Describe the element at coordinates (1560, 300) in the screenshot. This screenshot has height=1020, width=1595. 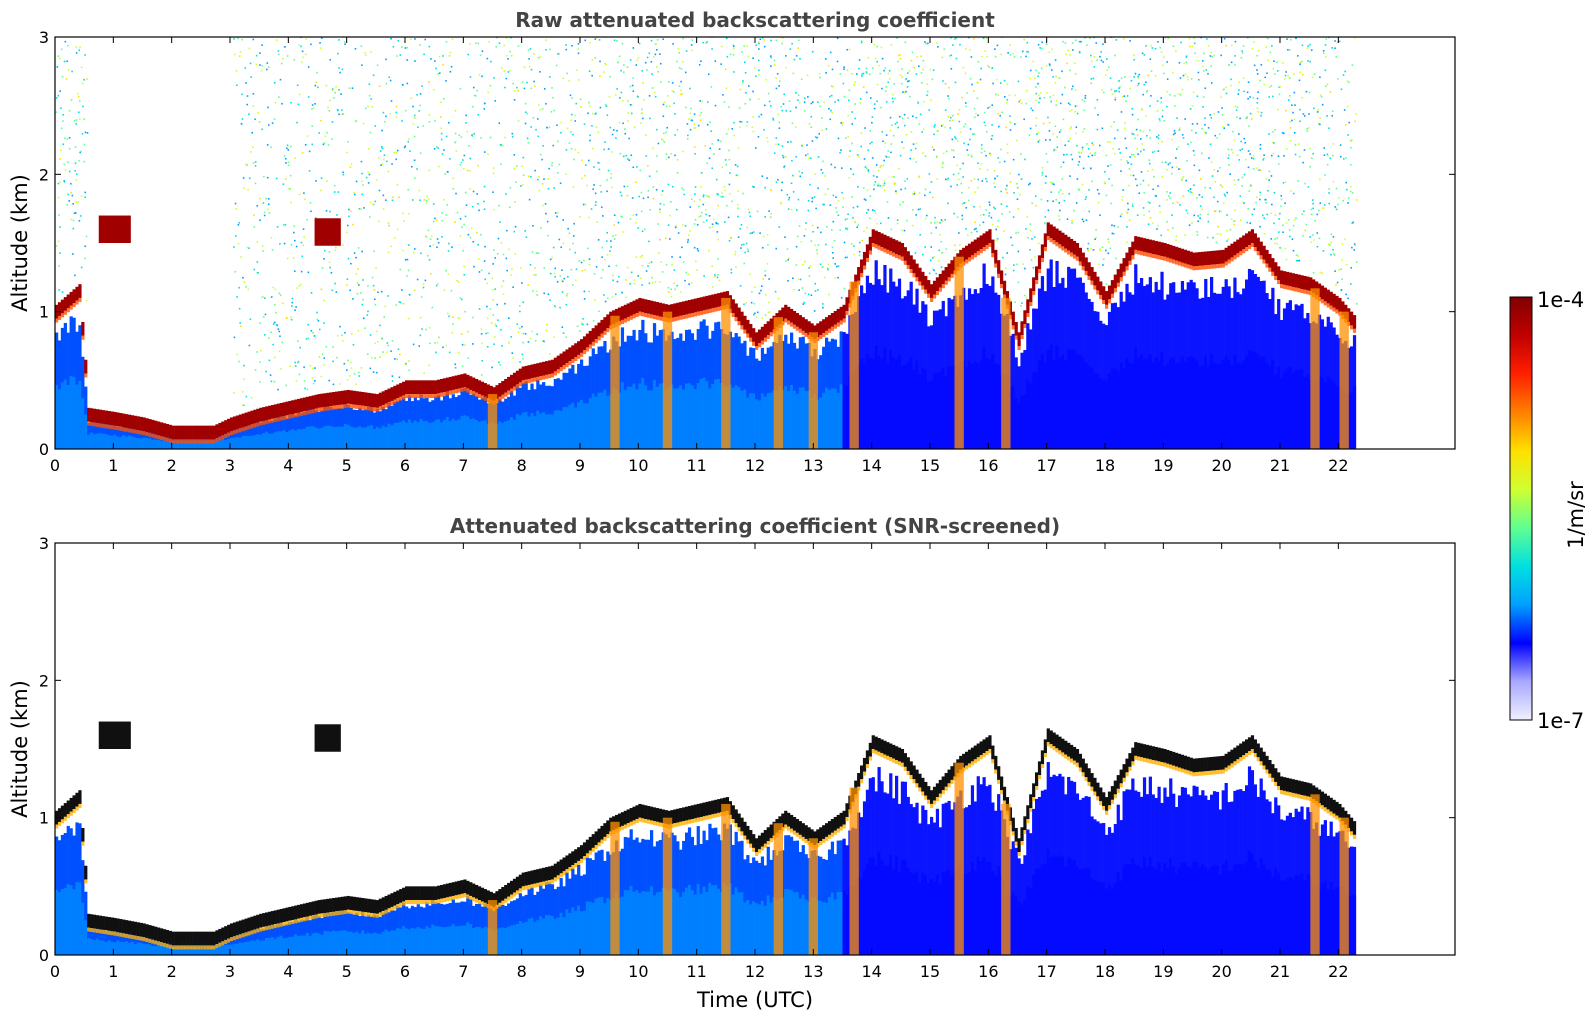
I see `colorbar-max-label: 1e-4` at that location.